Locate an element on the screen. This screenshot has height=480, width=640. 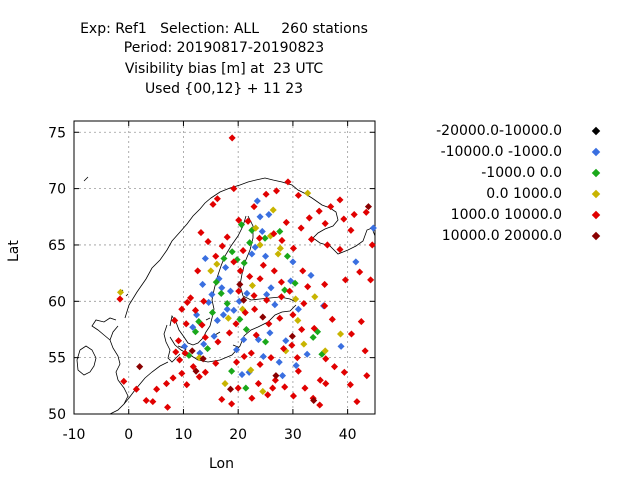
legend-label: 10000.0 20000.0 is located at coordinates (501, 236).